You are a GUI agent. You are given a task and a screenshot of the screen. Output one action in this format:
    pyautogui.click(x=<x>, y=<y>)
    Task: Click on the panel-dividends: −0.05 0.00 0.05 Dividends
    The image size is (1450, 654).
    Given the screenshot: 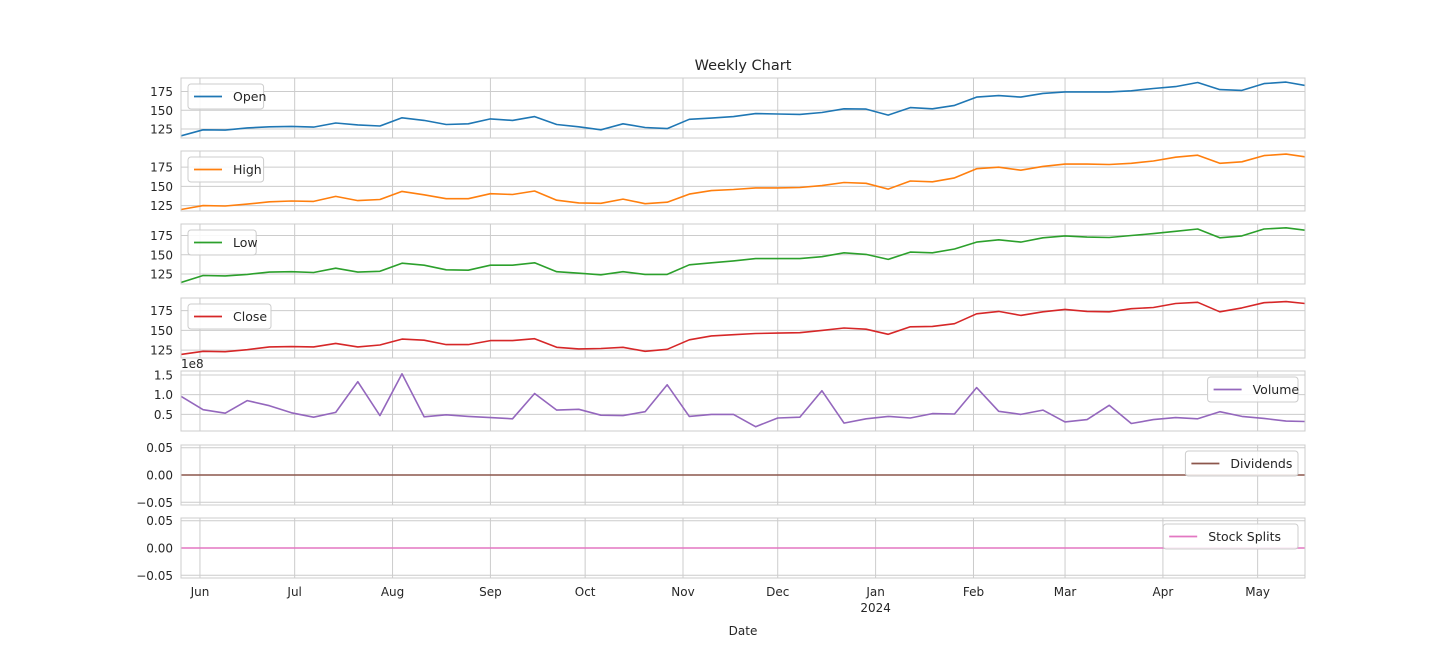 What is the action you would take?
    pyautogui.click(x=721, y=475)
    